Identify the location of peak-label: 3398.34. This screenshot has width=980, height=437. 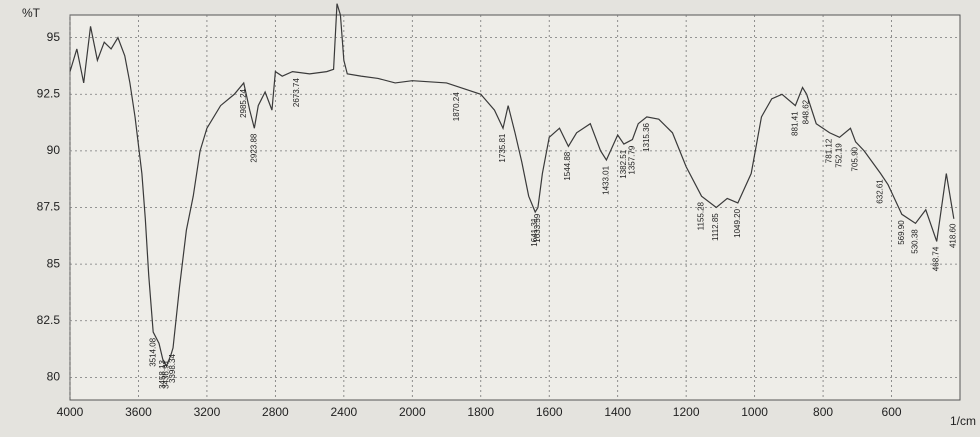
(172, 368).